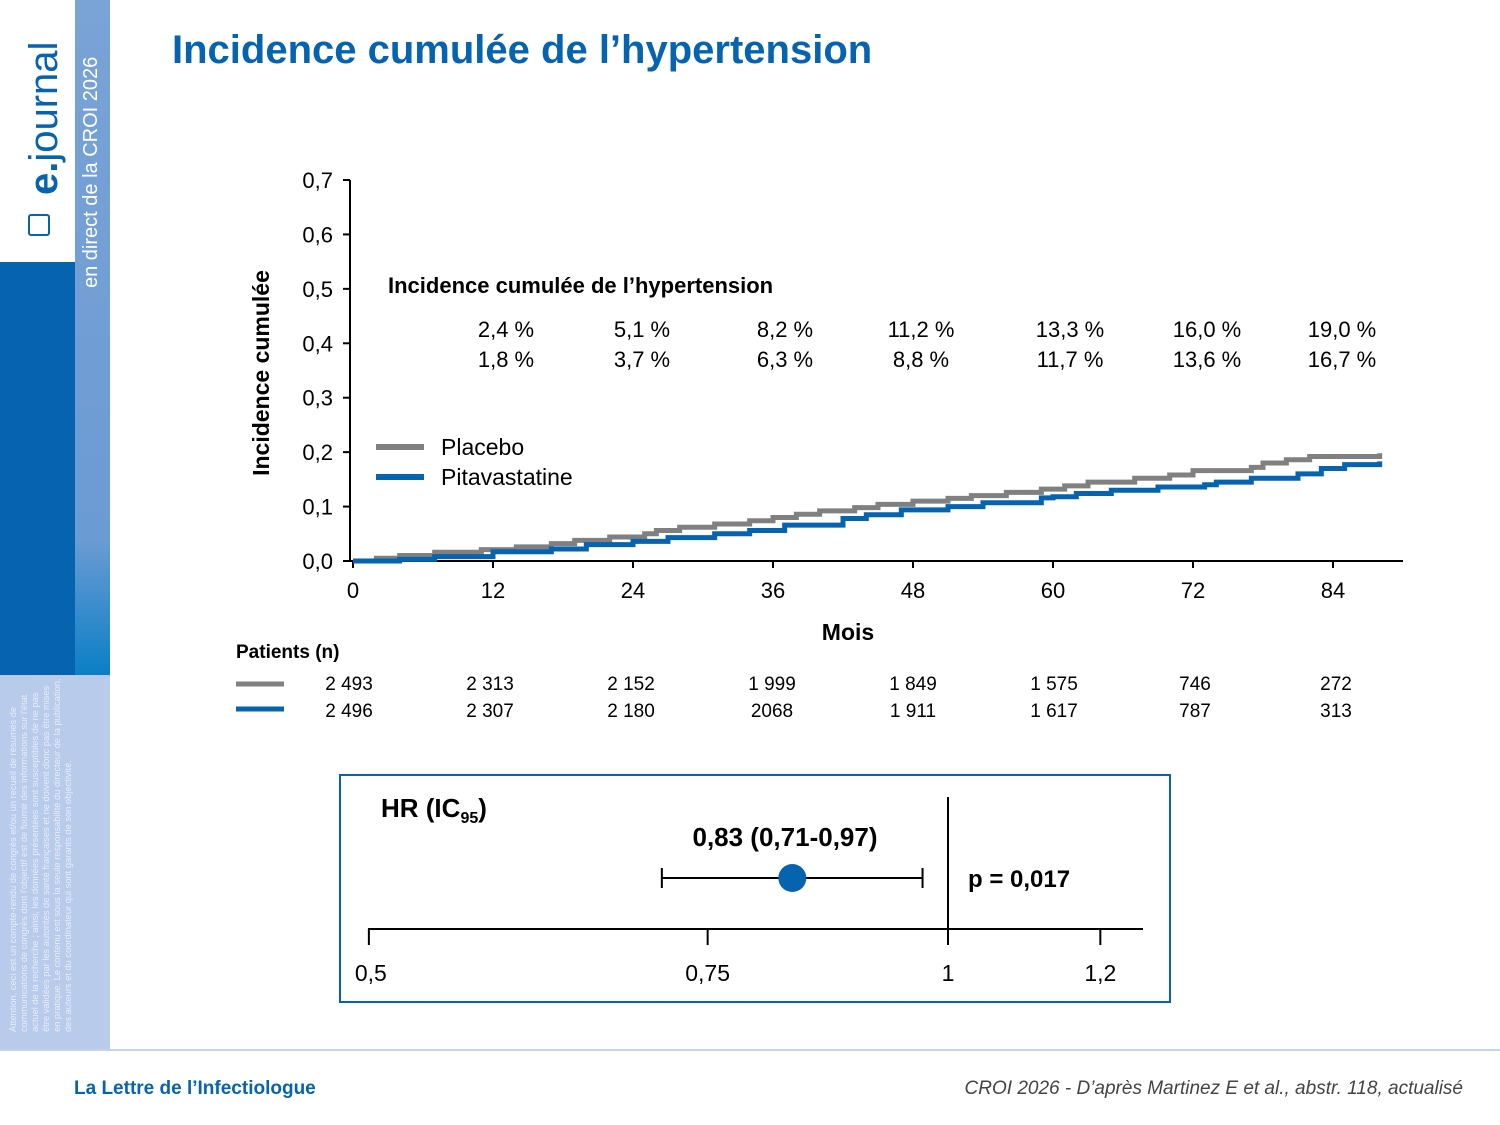  What do you see at coordinates (1195, 711) in the screenshot?
I see `at-risk-pitavastatine: 787` at bounding box center [1195, 711].